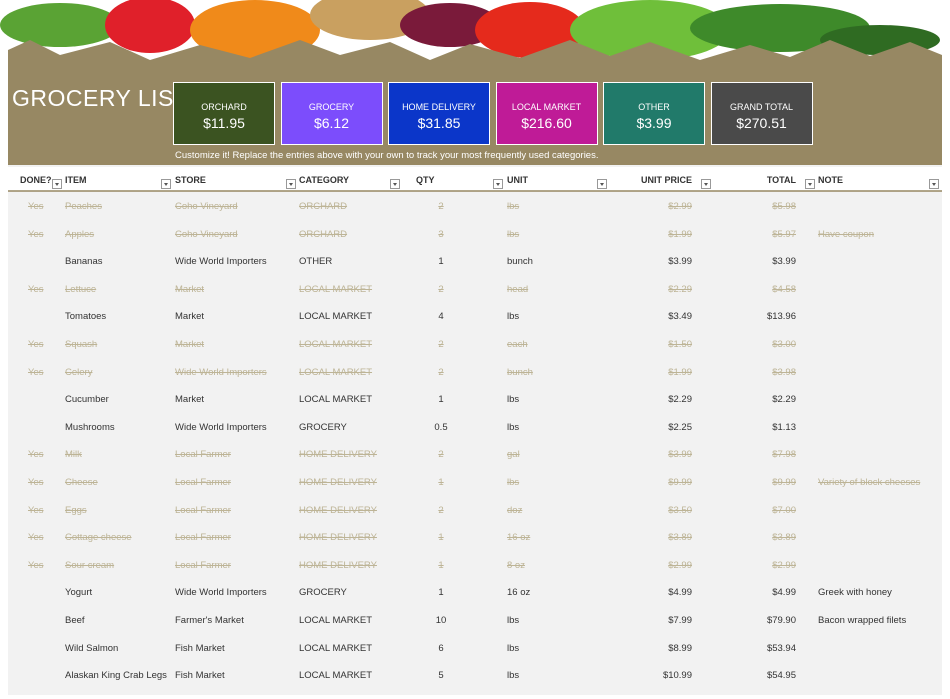 Image resolution: width=950 pixels, height=699 pixels. I want to click on table-cell: $7.00, so click(784, 510).